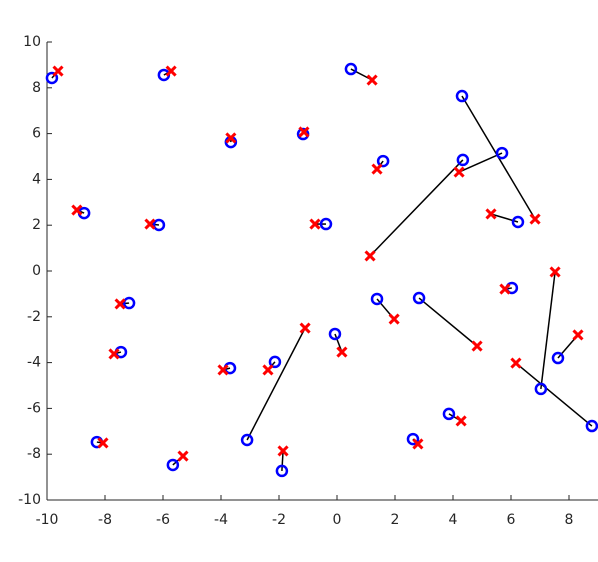 This screenshot has height=562, width=598. I want to click on y-tick-label: -10, so click(29, 500).